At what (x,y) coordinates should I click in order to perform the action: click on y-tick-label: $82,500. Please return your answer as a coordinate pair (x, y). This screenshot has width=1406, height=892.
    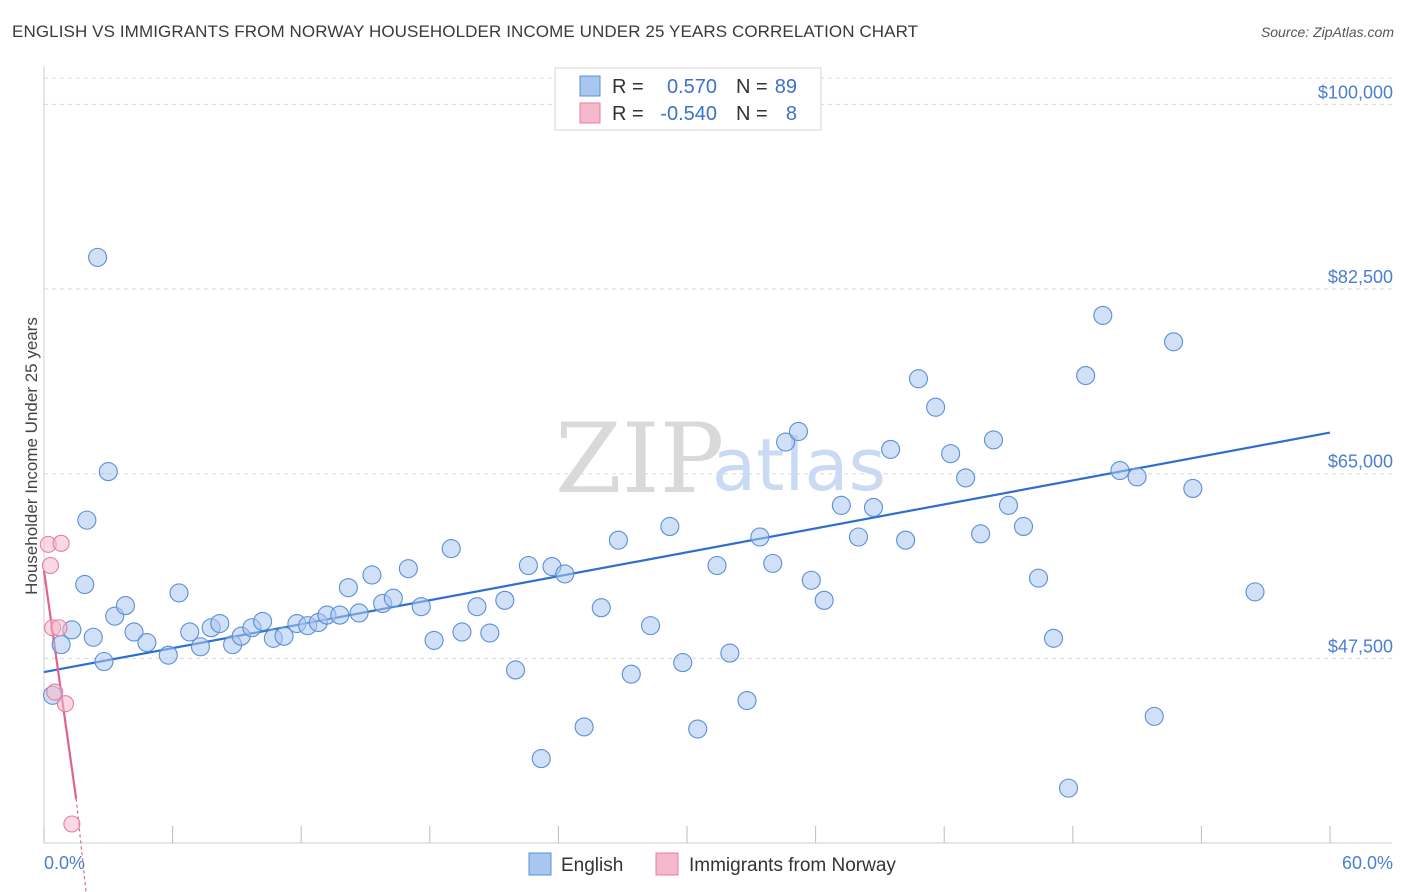
    Looking at the image, I should click on (1360, 277).